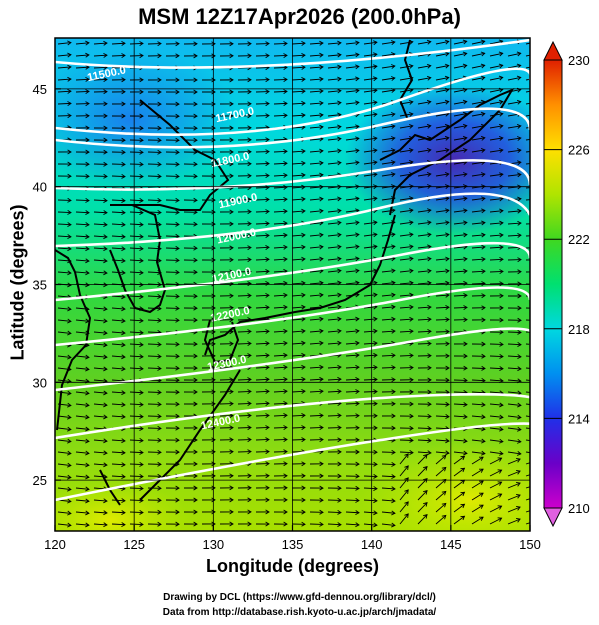  What do you see at coordinates (292, 220) in the screenshot?
I see `contour-line` at bounding box center [292, 220].